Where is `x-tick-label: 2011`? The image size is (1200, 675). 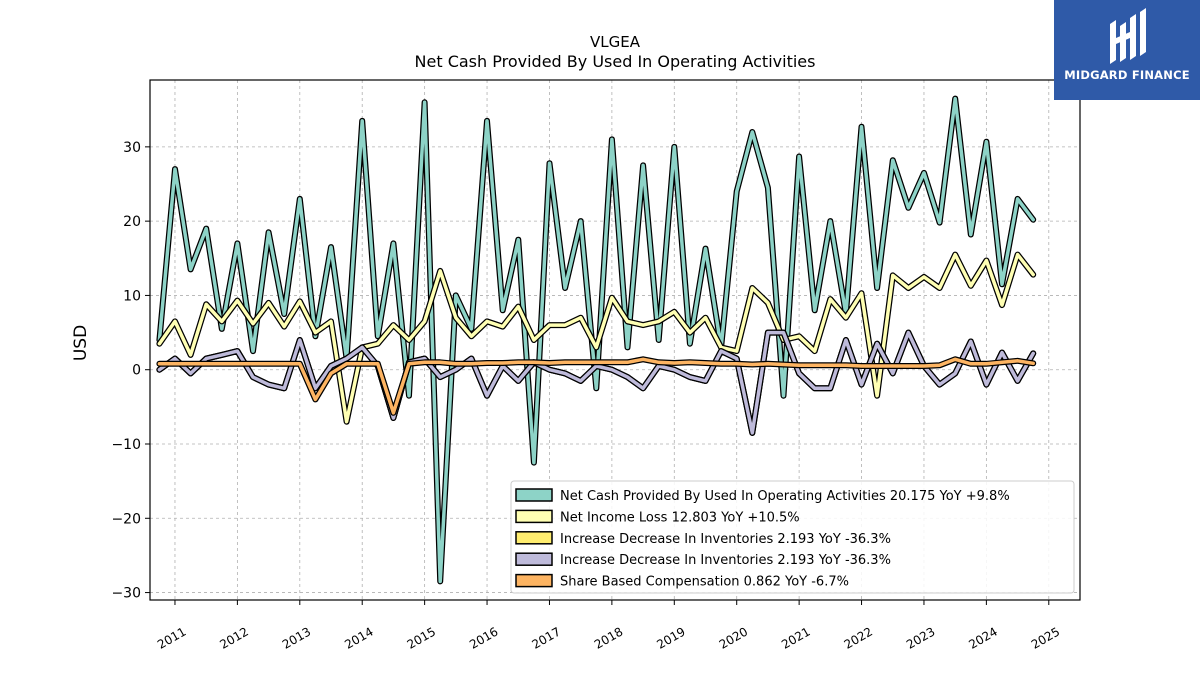
x-tick-label: 2011 is located at coordinates (171, 637).